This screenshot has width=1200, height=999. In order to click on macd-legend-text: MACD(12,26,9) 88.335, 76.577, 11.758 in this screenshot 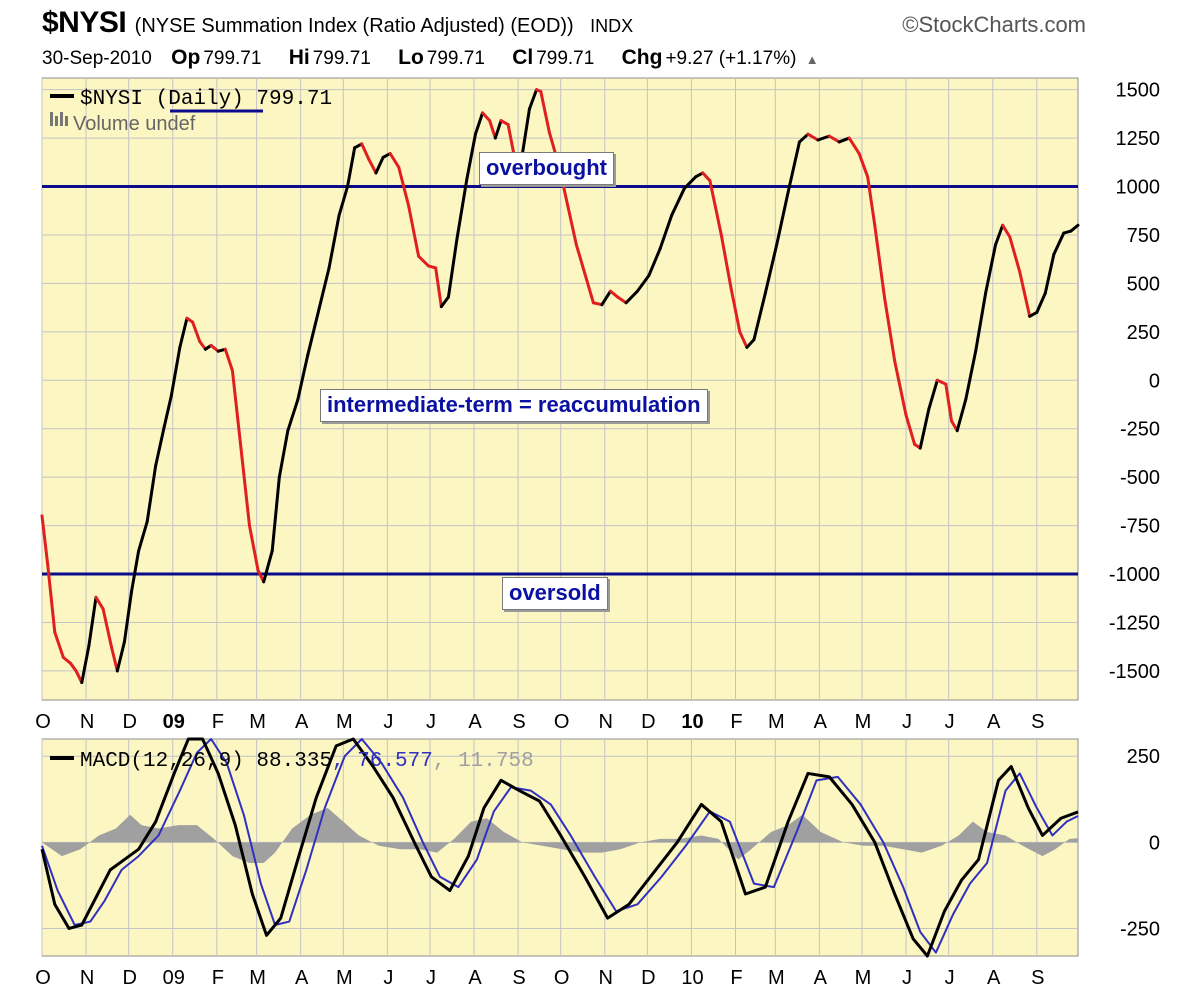, I will do `click(307, 761)`.